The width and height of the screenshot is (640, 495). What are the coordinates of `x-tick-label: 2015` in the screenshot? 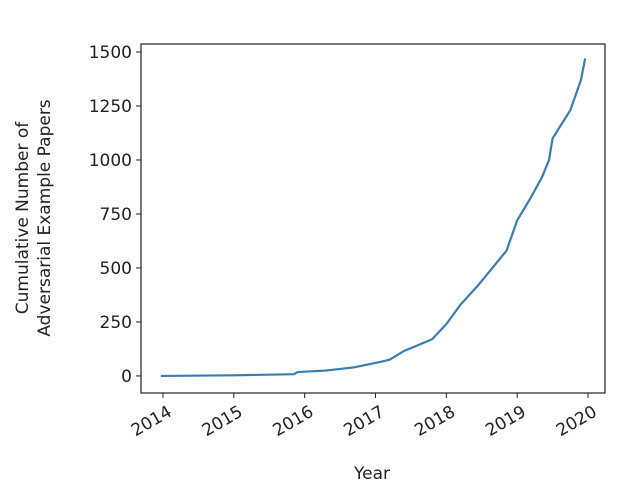 It's located at (222, 421).